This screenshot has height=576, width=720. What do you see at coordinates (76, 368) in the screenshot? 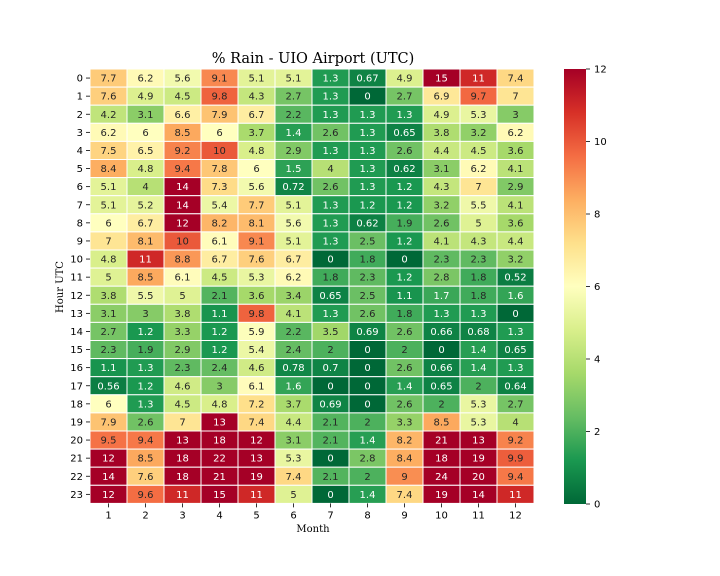
I see `y-tick-label: 16` at bounding box center [76, 368].